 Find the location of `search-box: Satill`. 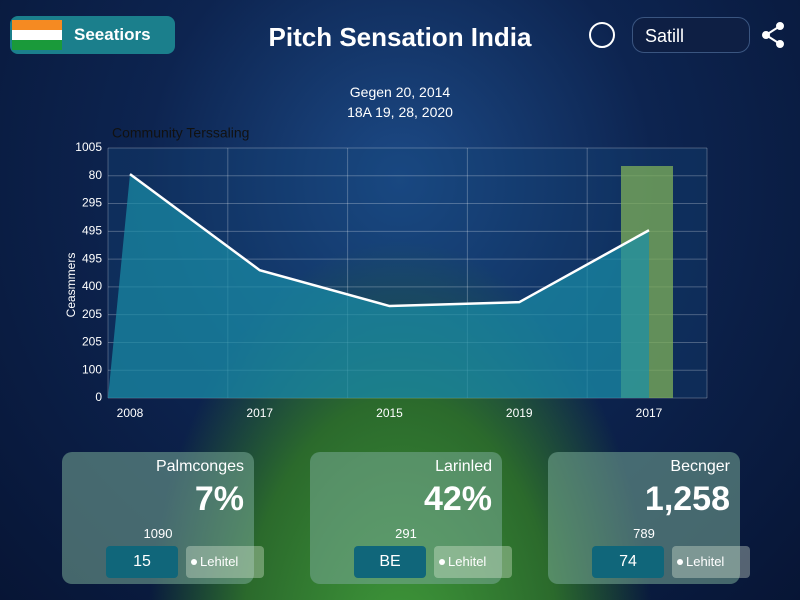

search-box: Satill is located at coordinates (691, 35).